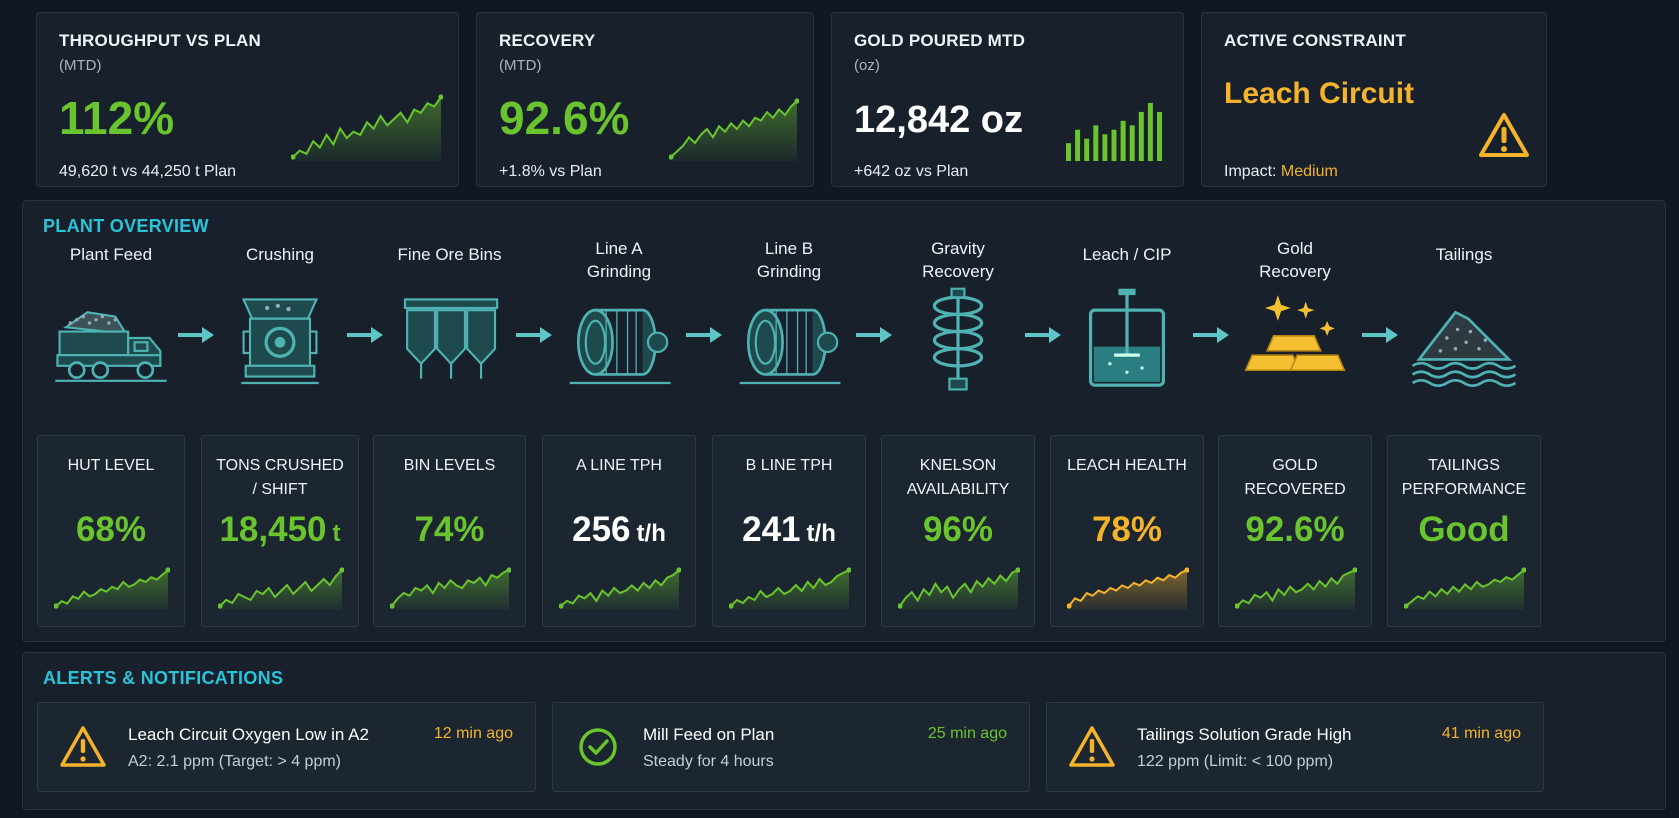 This screenshot has width=1679, height=818. I want to click on kpi-title: ACTIVE CONSTRAINT, so click(1315, 40).